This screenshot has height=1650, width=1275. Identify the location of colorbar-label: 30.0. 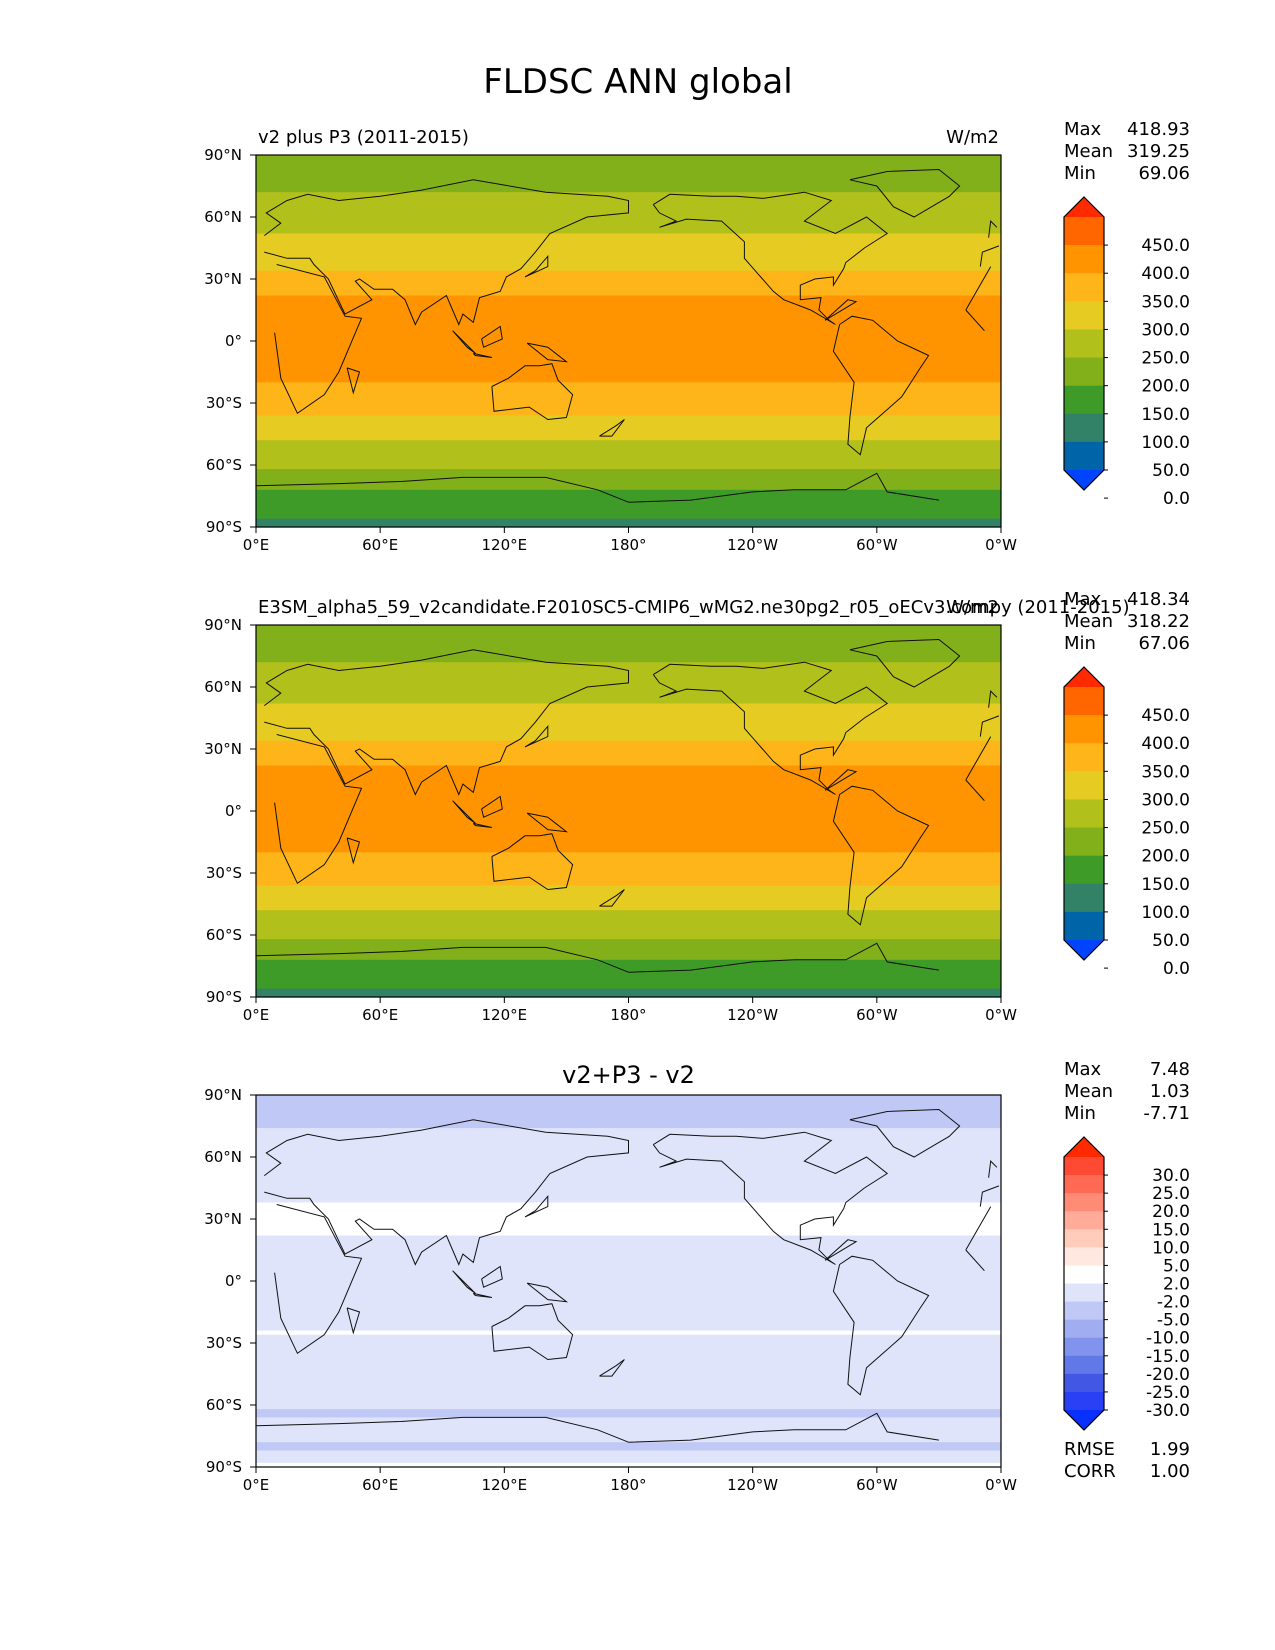
(1171, 1176).